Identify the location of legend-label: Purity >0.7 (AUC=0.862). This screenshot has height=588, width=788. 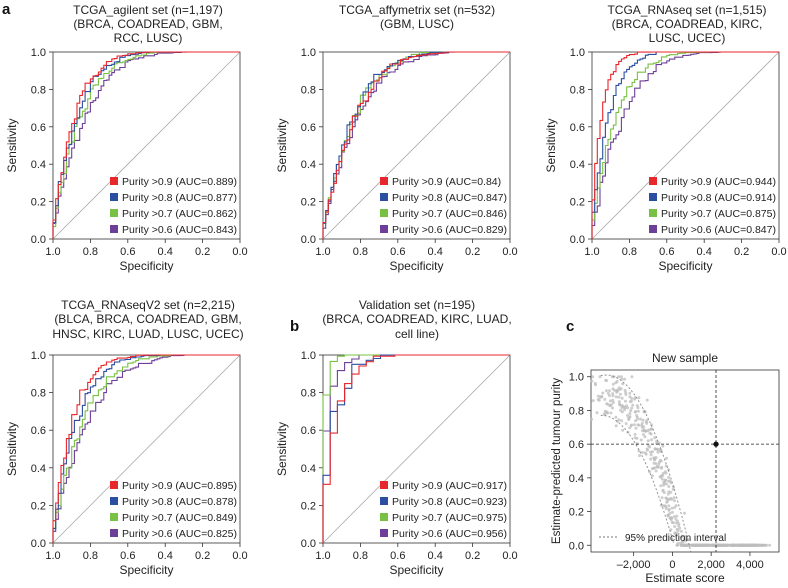
(179, 214).